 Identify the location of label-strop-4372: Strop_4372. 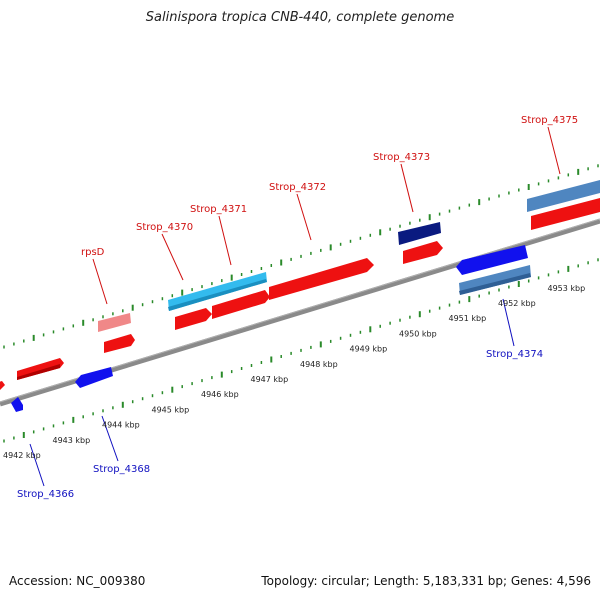
(297, 187).